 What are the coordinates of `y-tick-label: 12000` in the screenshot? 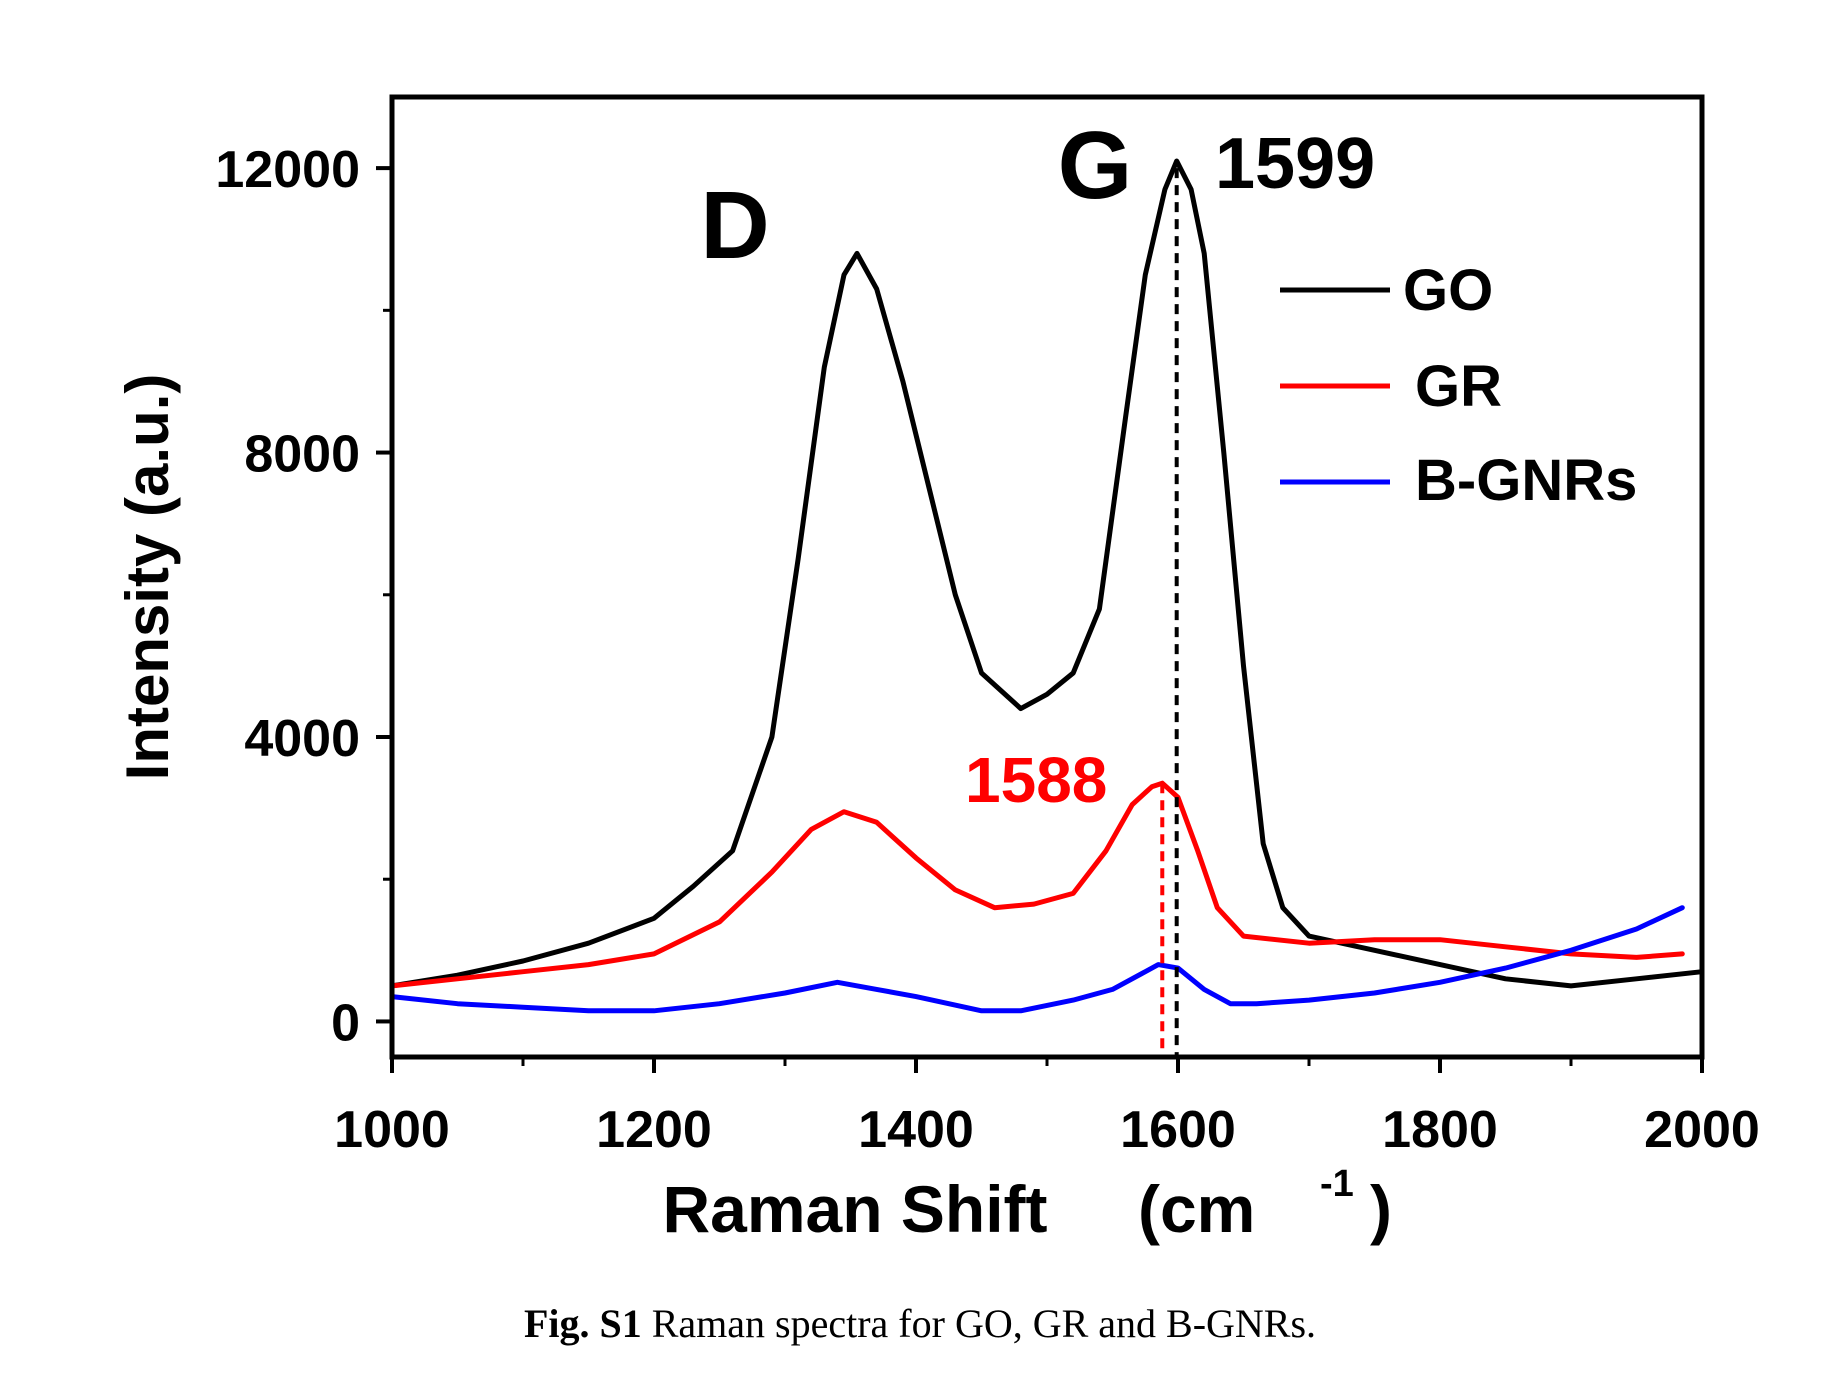 It's located at (287, 170).